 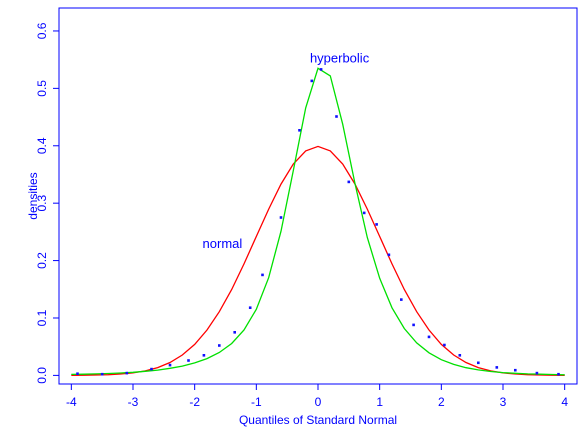 What do you see at coordinates (256, 402) in the screenshot?
I see `x-tick-label: -1` at bounding box center [256, 402].